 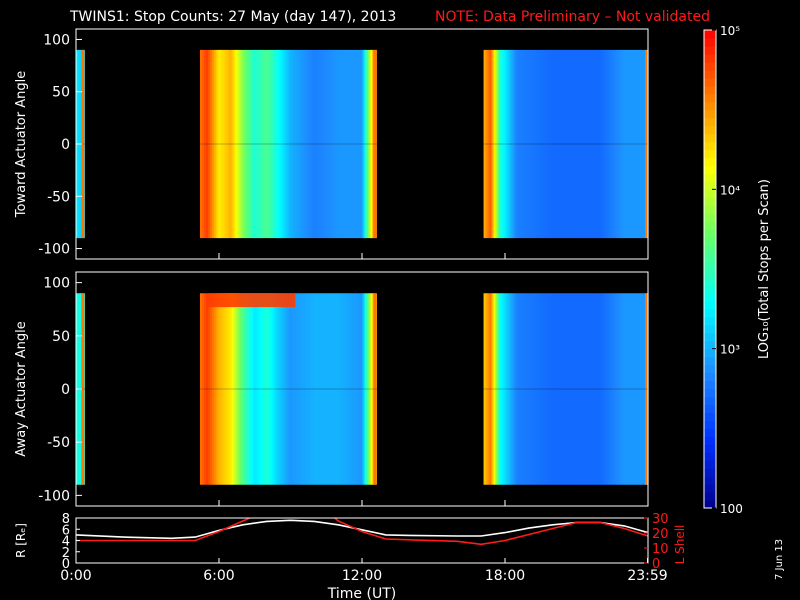 I want to click on lshell-axis-label: L Shell, so click(x=680, y=545).